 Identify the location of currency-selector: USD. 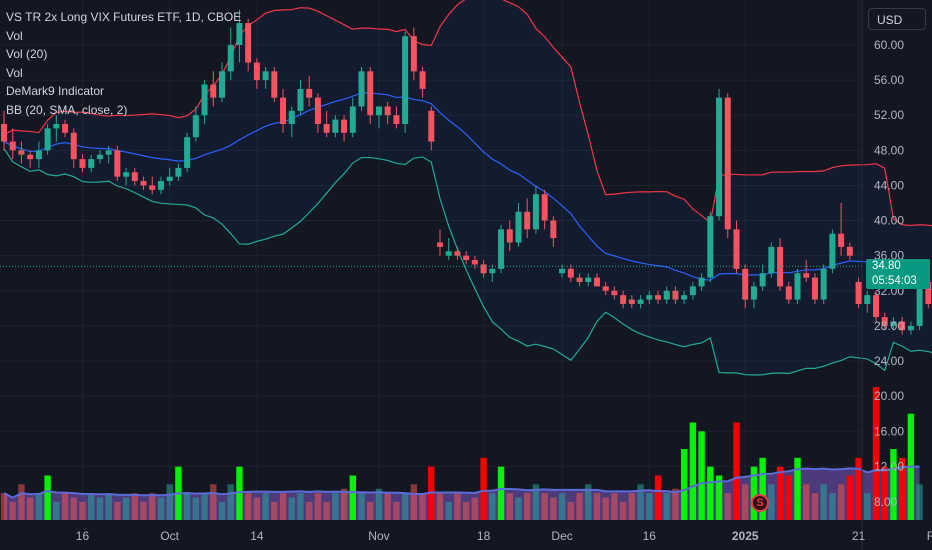
(897, 19).